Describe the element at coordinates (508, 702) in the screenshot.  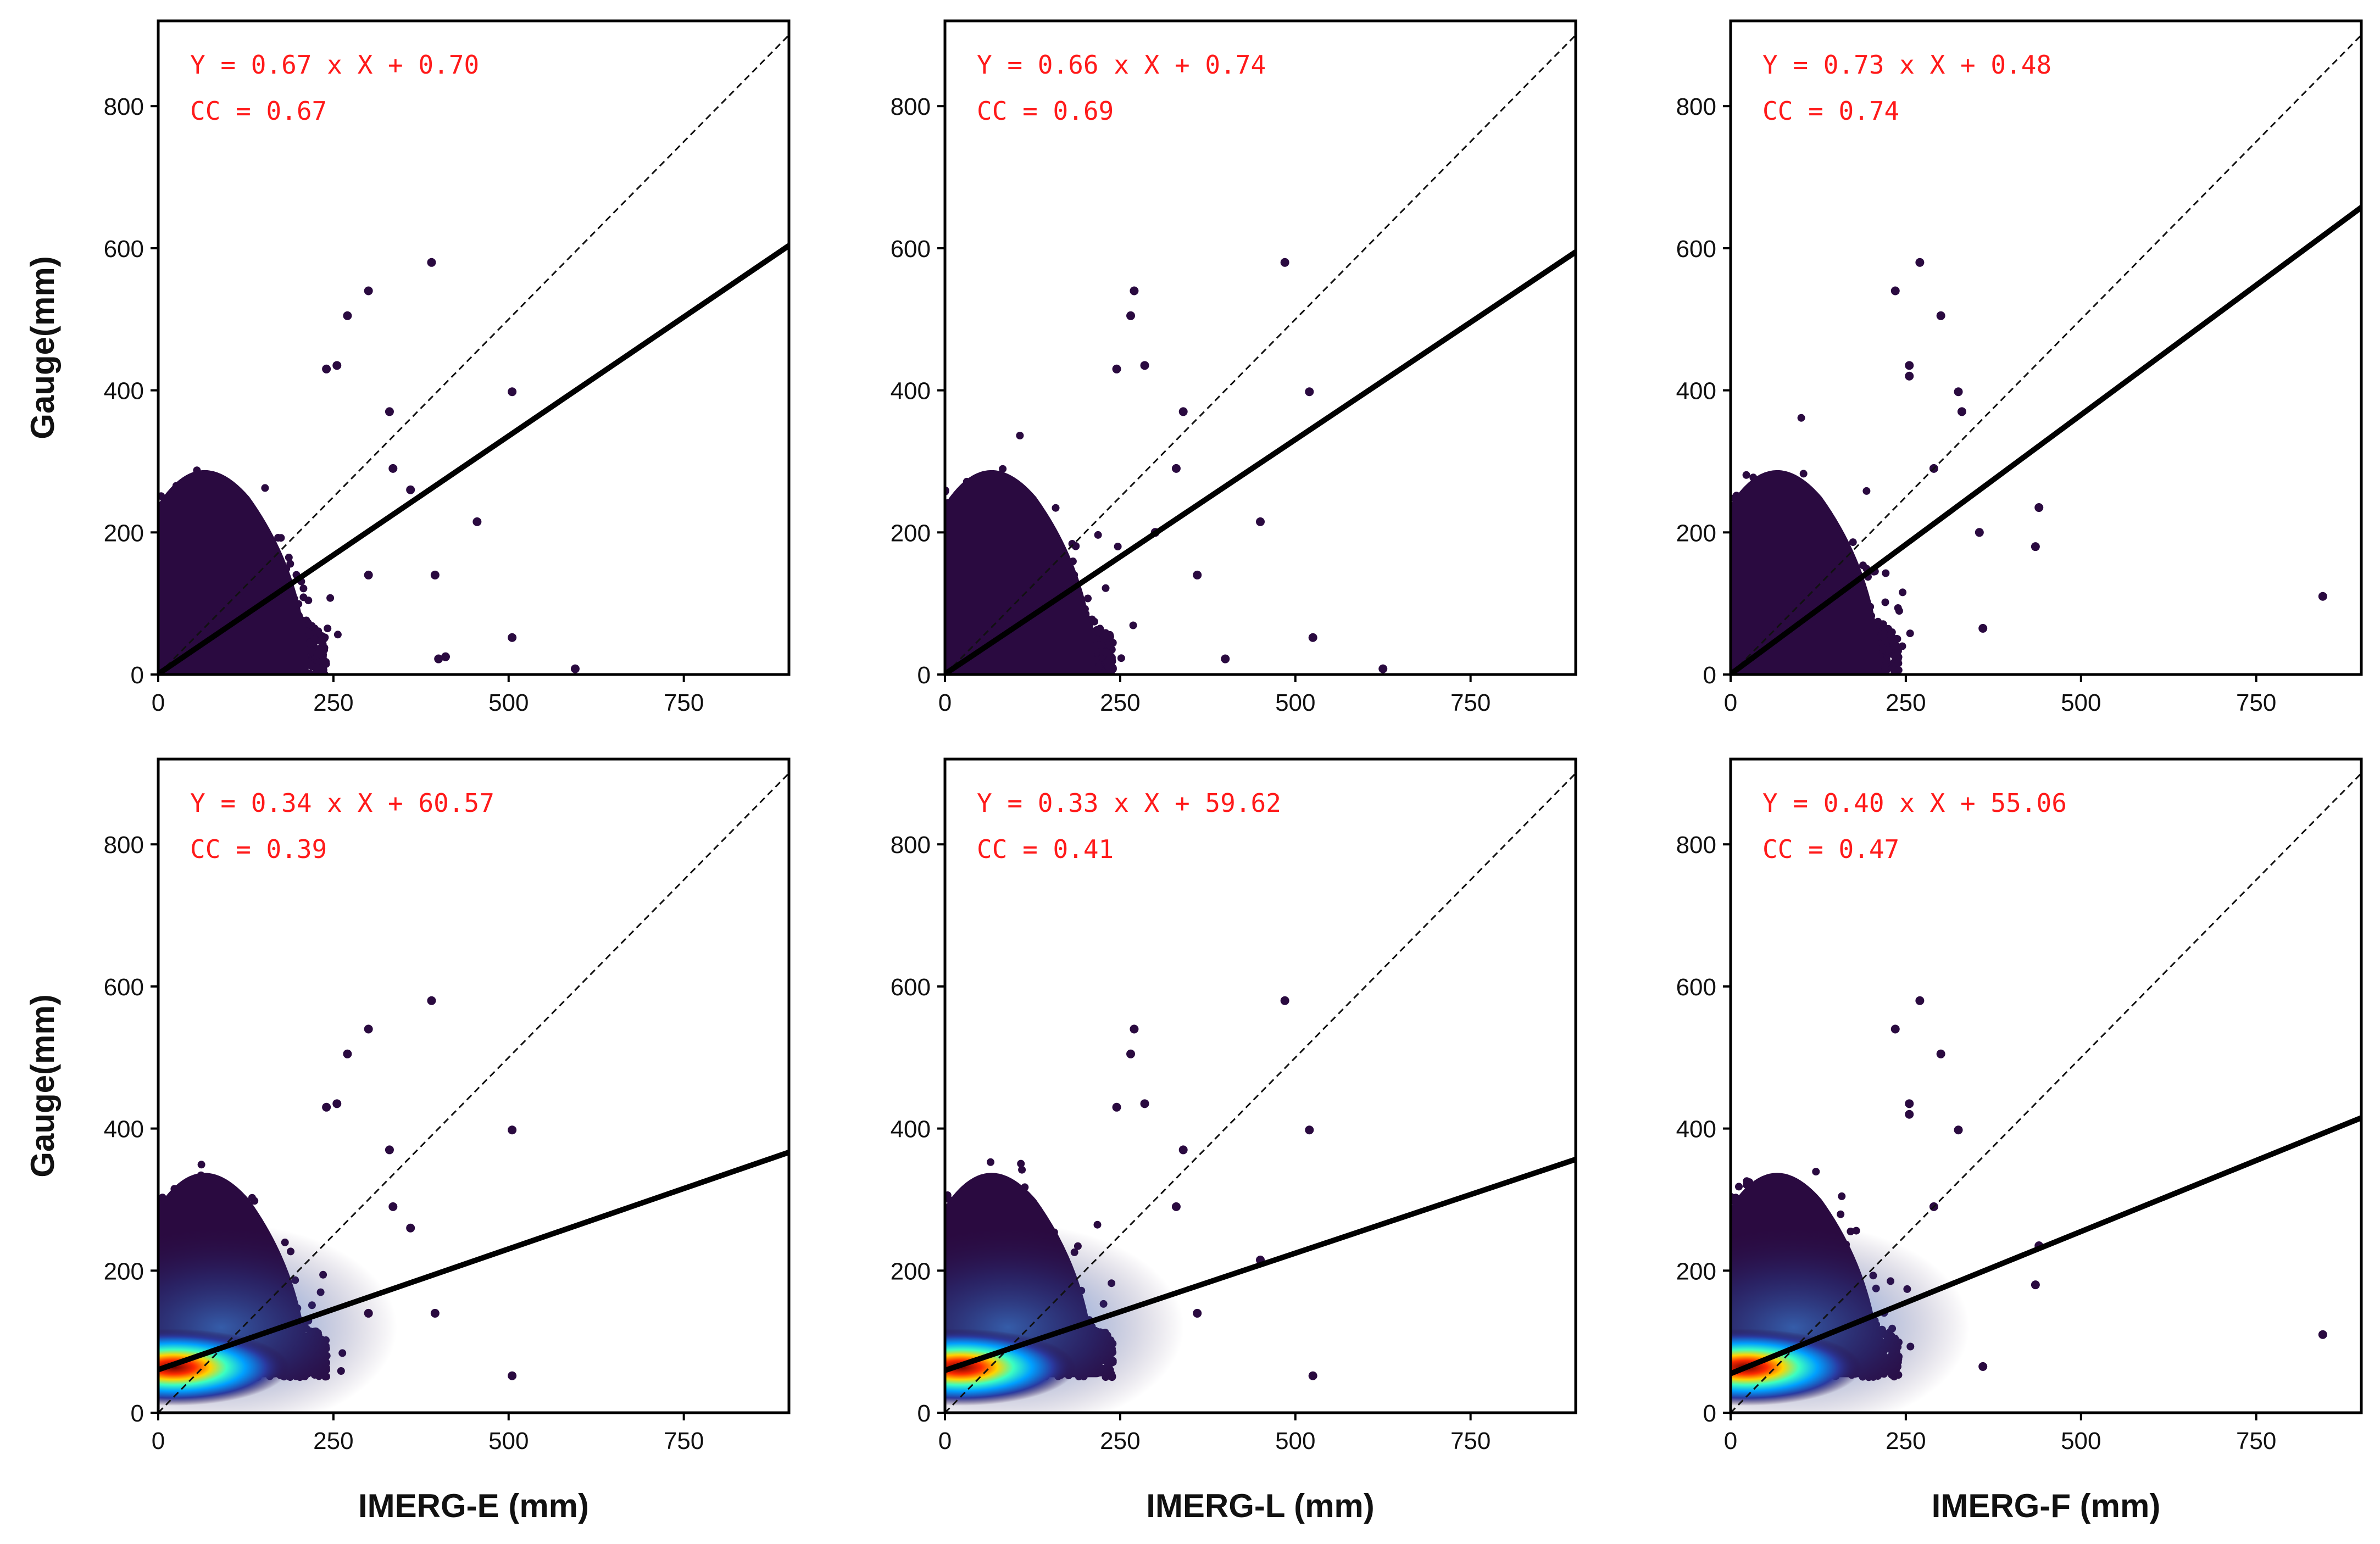
I see `x-tick-label: 500` at that location.